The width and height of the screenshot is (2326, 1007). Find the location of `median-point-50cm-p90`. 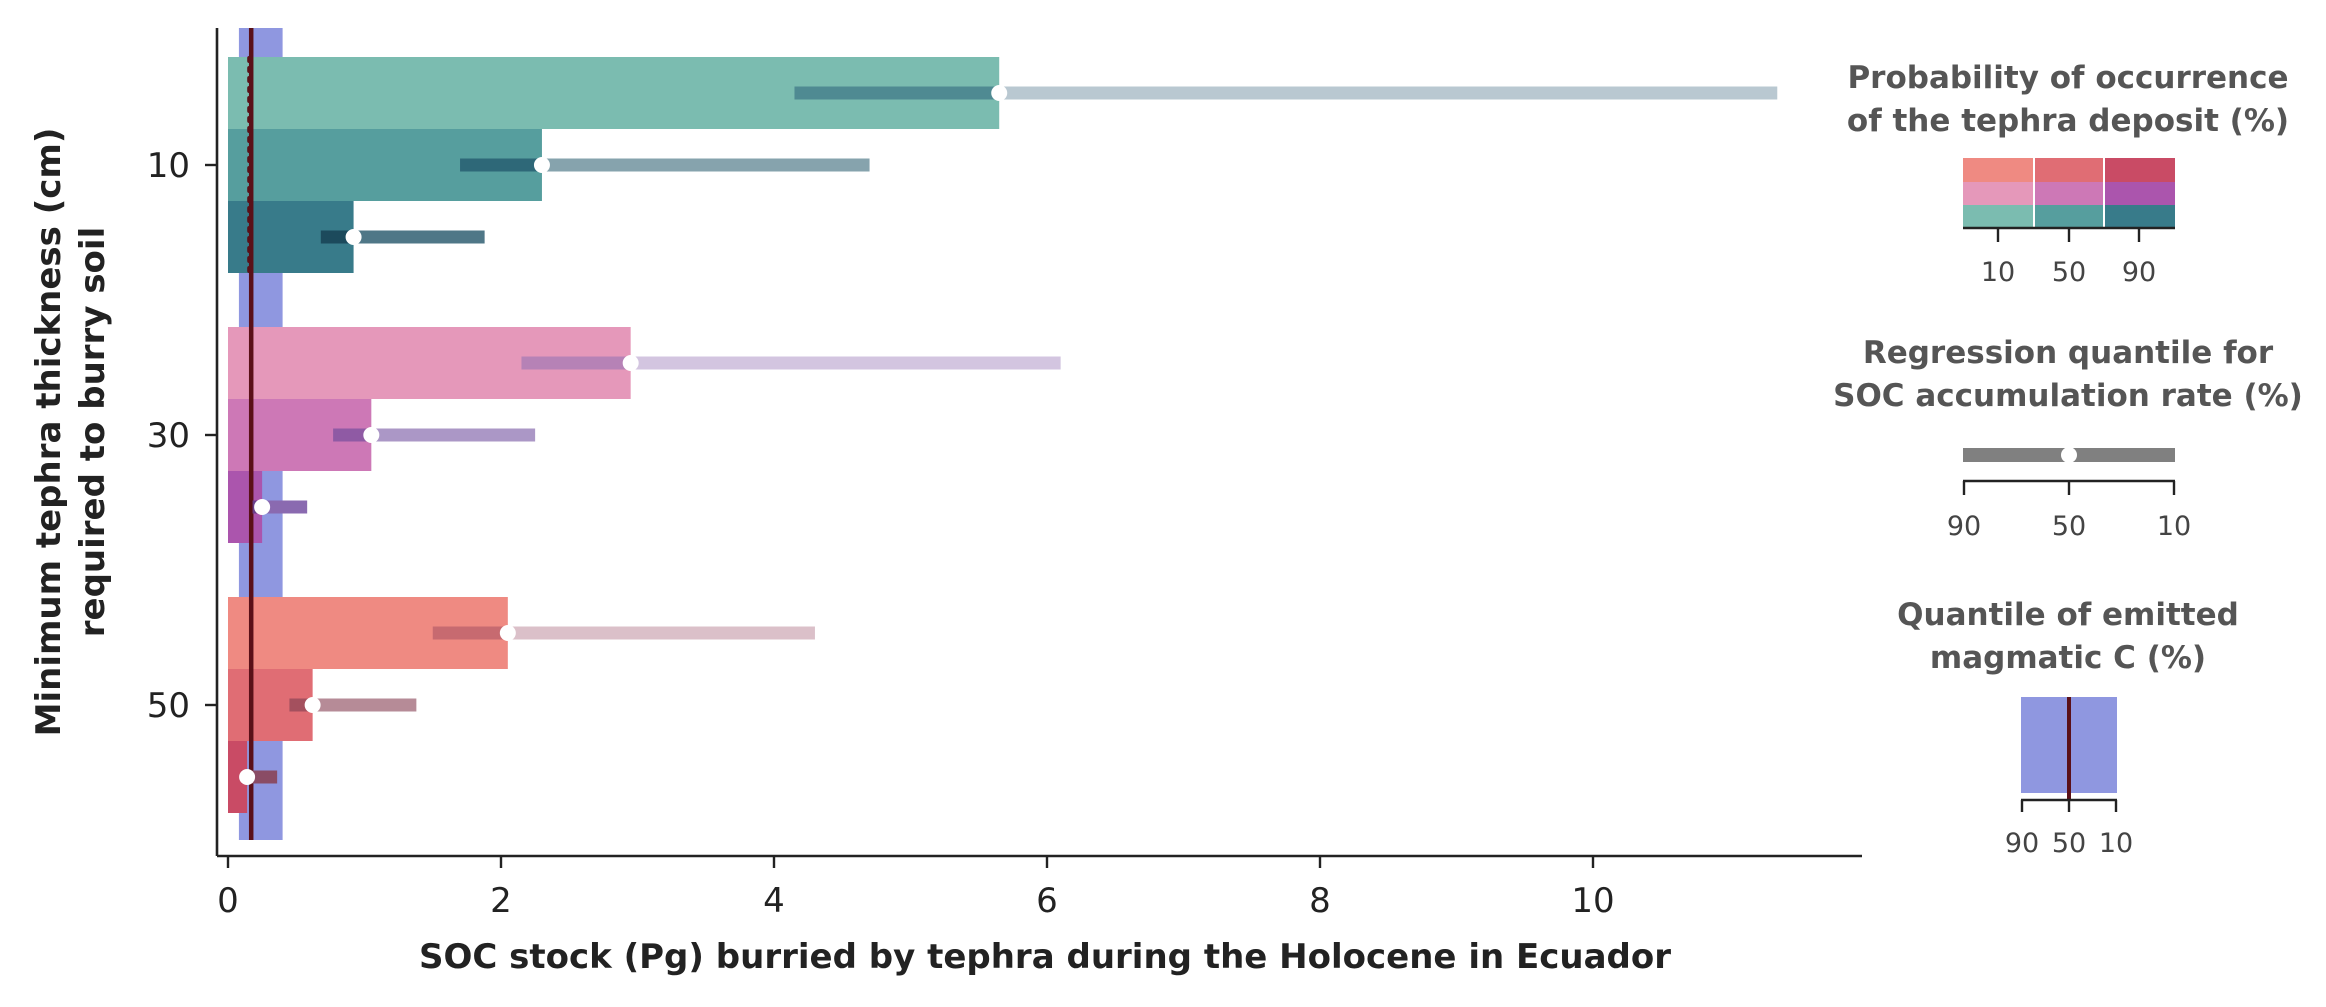

median-point-50cm-p90 is located at coordinates (247, 777).